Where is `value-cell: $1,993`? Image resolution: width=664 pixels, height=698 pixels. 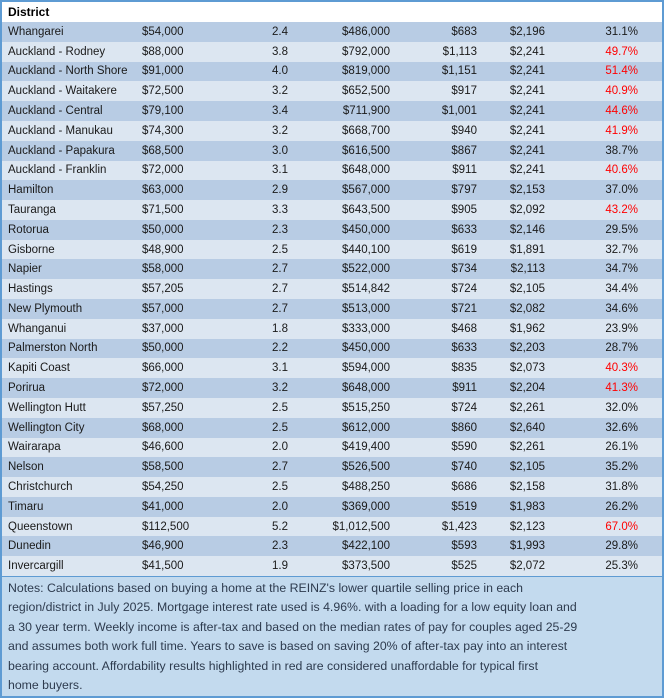
value-cell: $1,993 is located at coordinates (527, 546).